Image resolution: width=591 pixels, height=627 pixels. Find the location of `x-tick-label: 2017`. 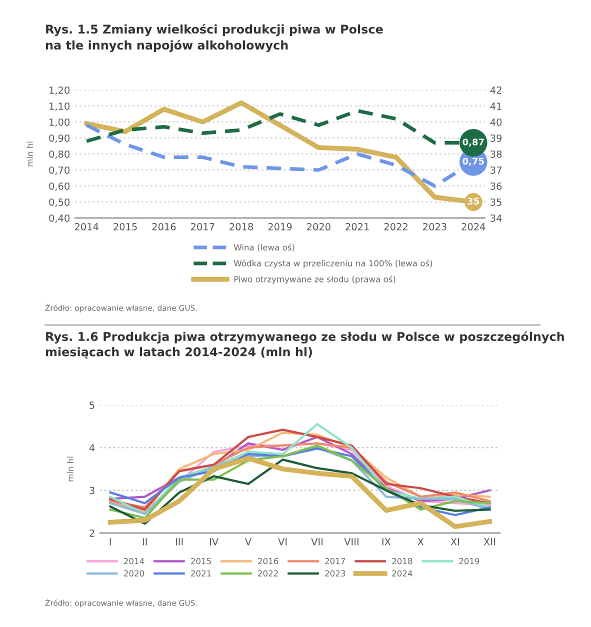

x-tick-label: 2017 is located at coordinates (202, 226).